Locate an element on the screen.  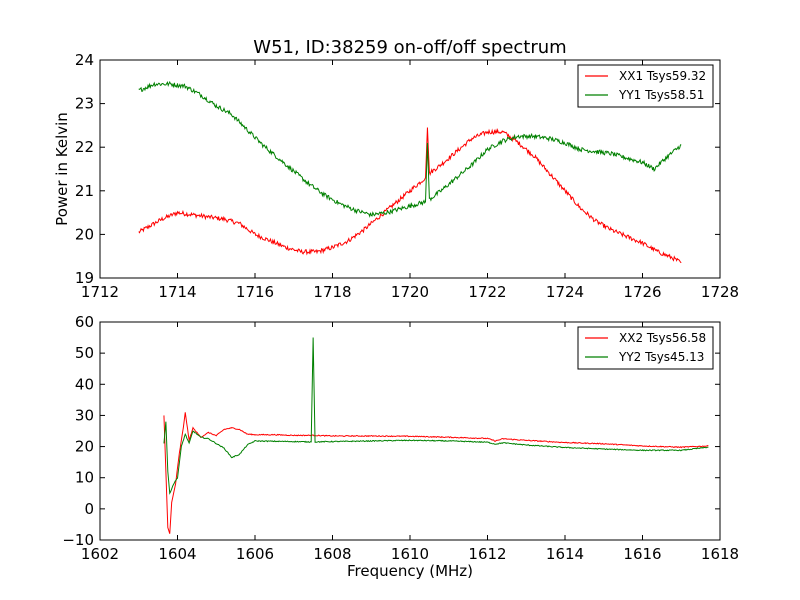
top-legend: XX1 Tsys59.32 YY1 Tsys58.51 is located at coordinates (645, 86).